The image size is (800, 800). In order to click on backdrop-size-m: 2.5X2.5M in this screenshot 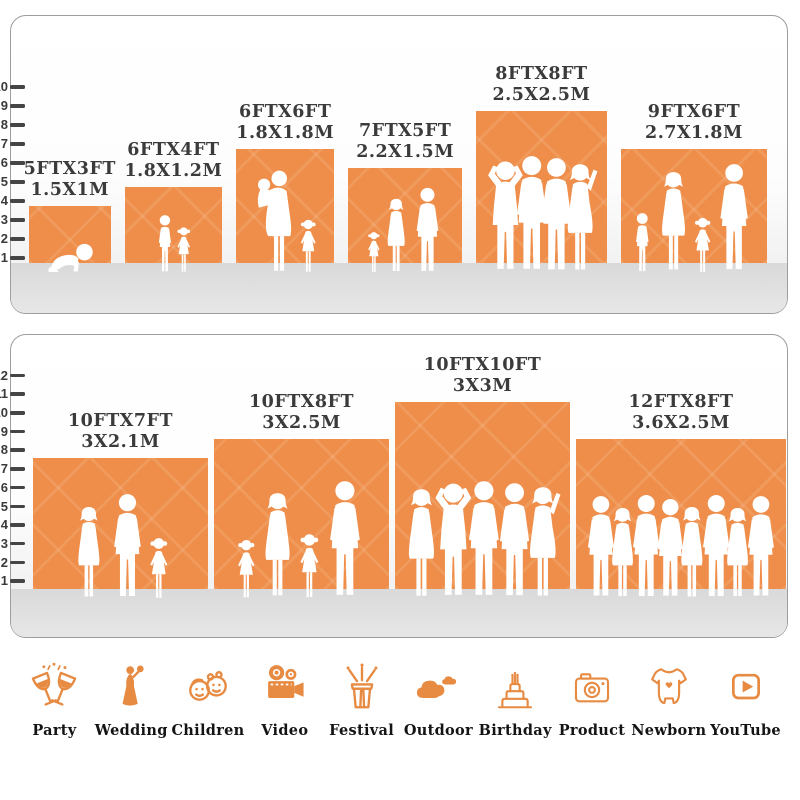, I will do `click(541, 95)`.